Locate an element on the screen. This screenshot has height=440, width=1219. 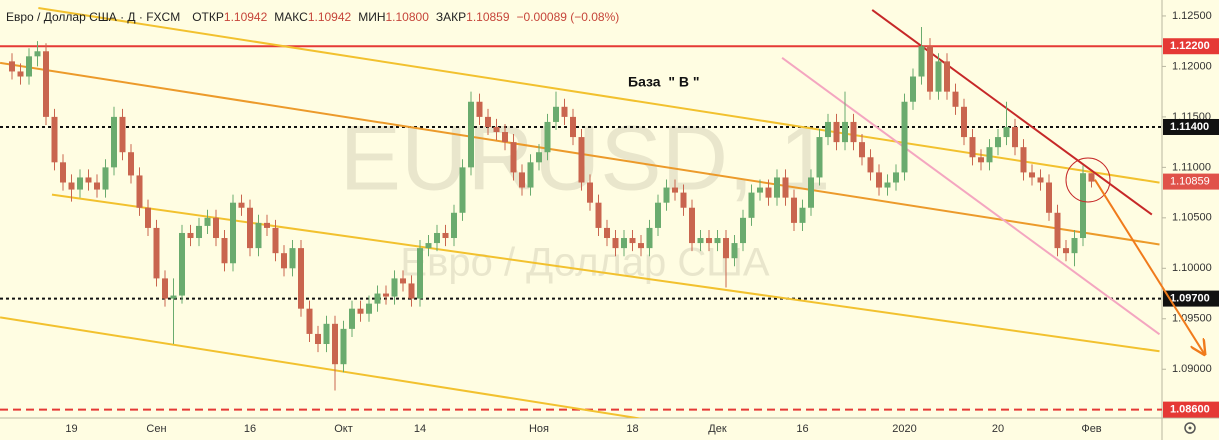
field-value: 1.10800 is located at coordinates (407, 17).